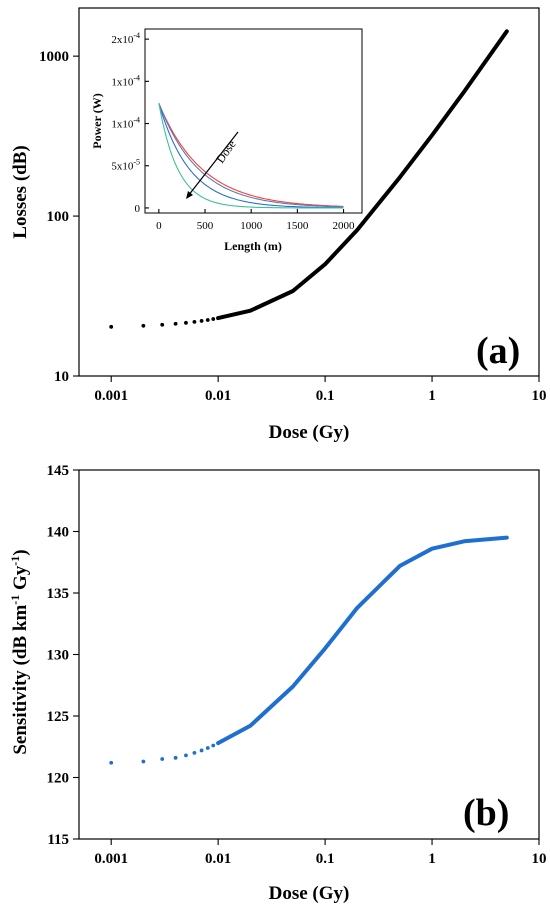 The image size is (550, 913). I want to click on panel-b-x-tick-label: 1, so click(432, 859).